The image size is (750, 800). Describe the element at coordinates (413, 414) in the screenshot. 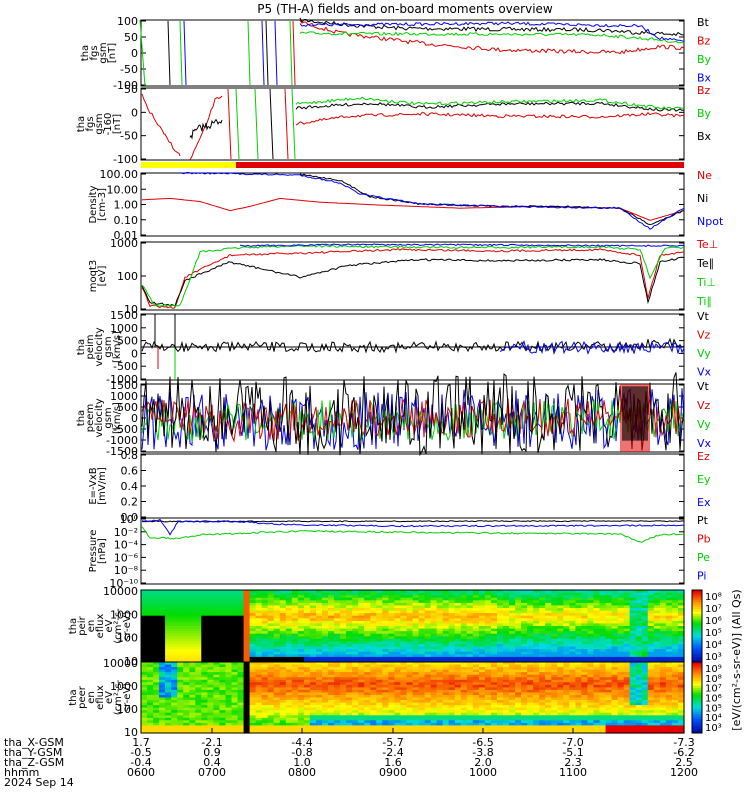

I see `ve-vt-trace` at that location.